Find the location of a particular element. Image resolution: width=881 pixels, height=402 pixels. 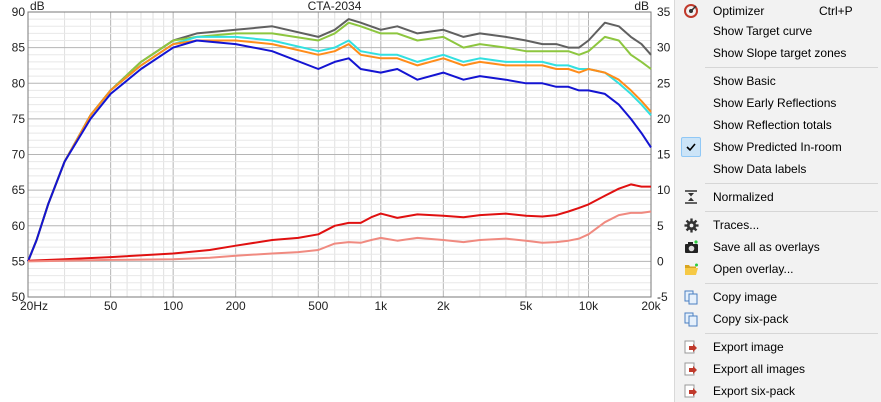

menu-item-copy-image: Copy image is located at coordinates (780, 297).